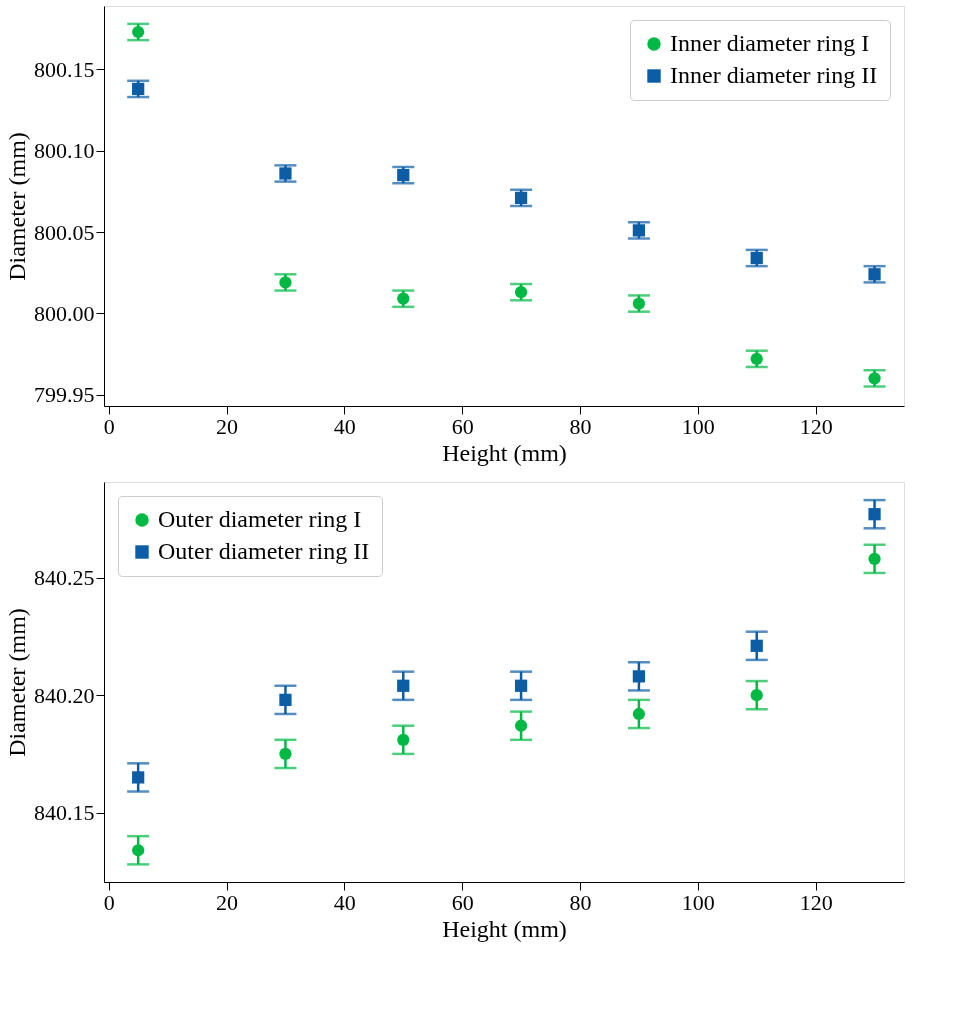  Describe the element at coordinates (64, 69) in the screenshot. I see `y-tick-label: 800.15` at that location.